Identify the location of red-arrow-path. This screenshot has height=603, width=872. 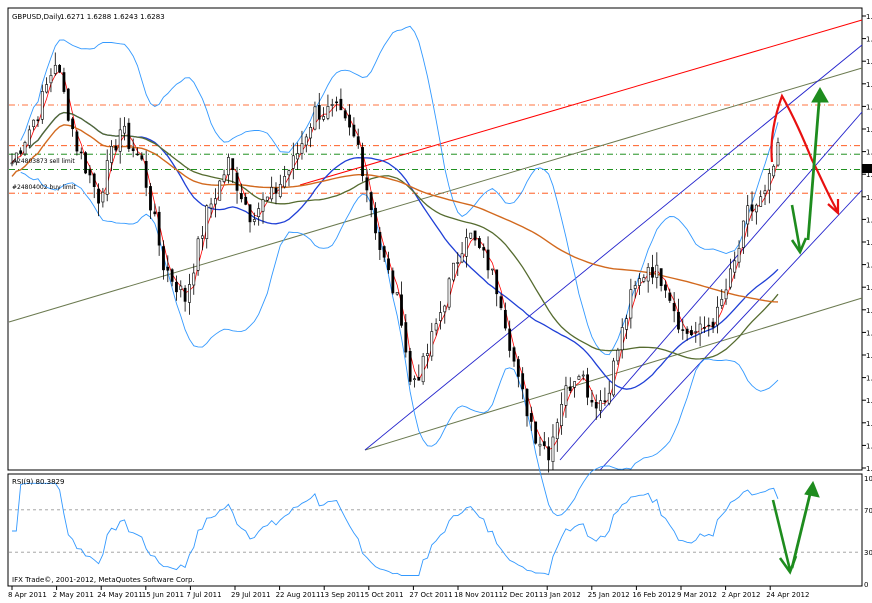
(804, 153).